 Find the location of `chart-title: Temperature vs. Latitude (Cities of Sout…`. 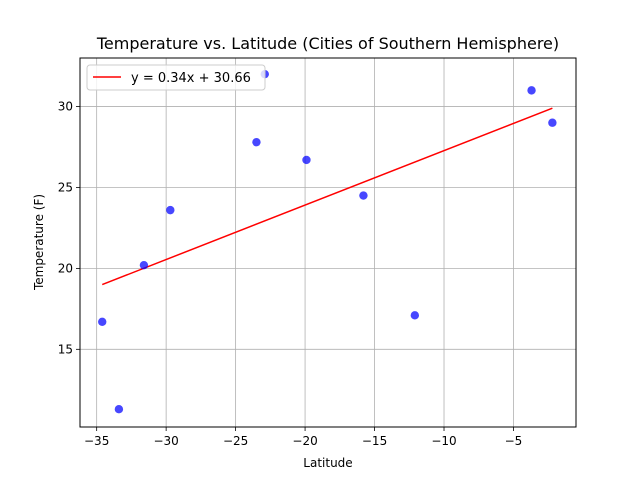

chart-title: Temperature vs. Latitude (Cities of Sout… is located at coordinates (327, 43).